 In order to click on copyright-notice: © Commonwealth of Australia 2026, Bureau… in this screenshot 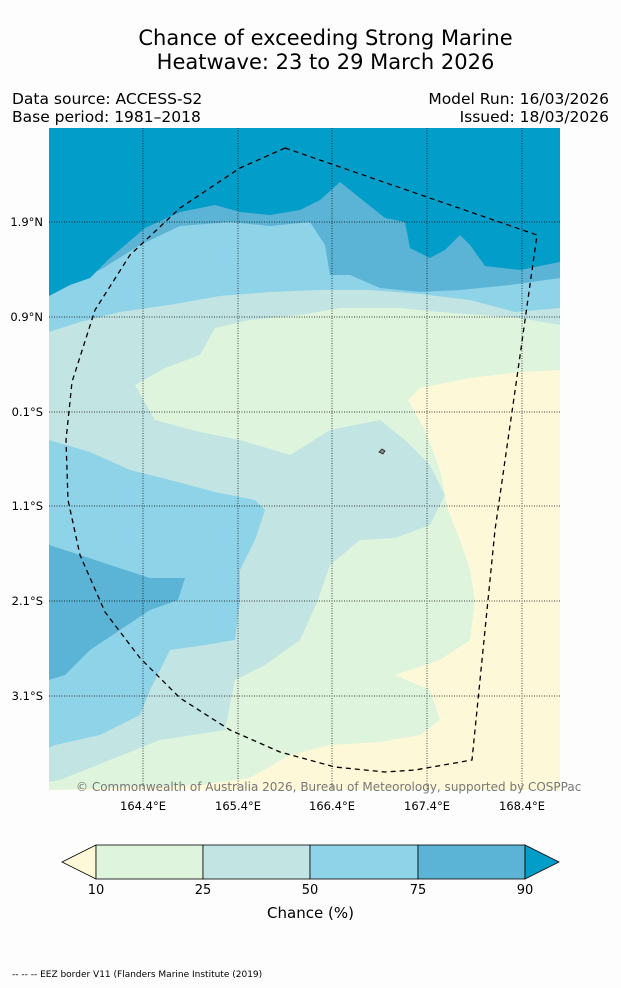, I will do `click(329, 787)`.